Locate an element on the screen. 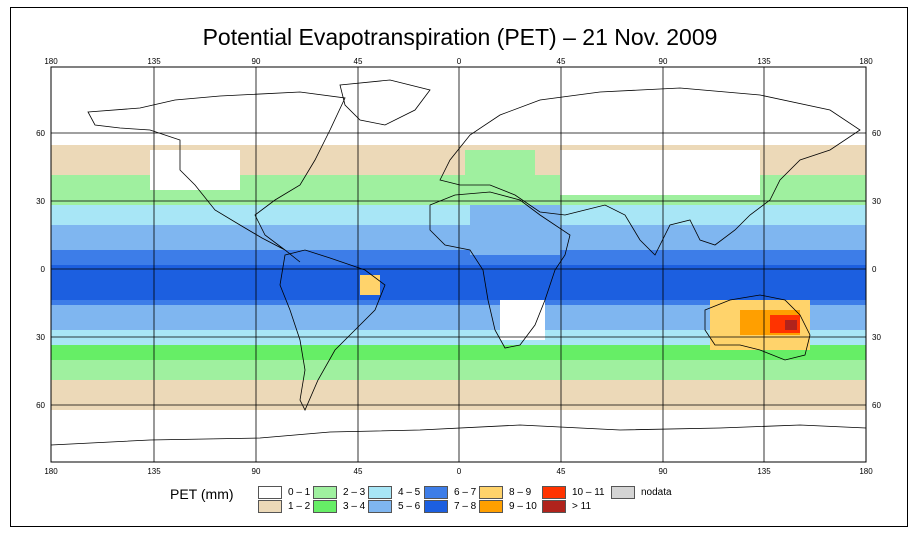 This screenshot has width=920, height=539. legend-label: 6 – 7 is located at coordinates (465, 492).